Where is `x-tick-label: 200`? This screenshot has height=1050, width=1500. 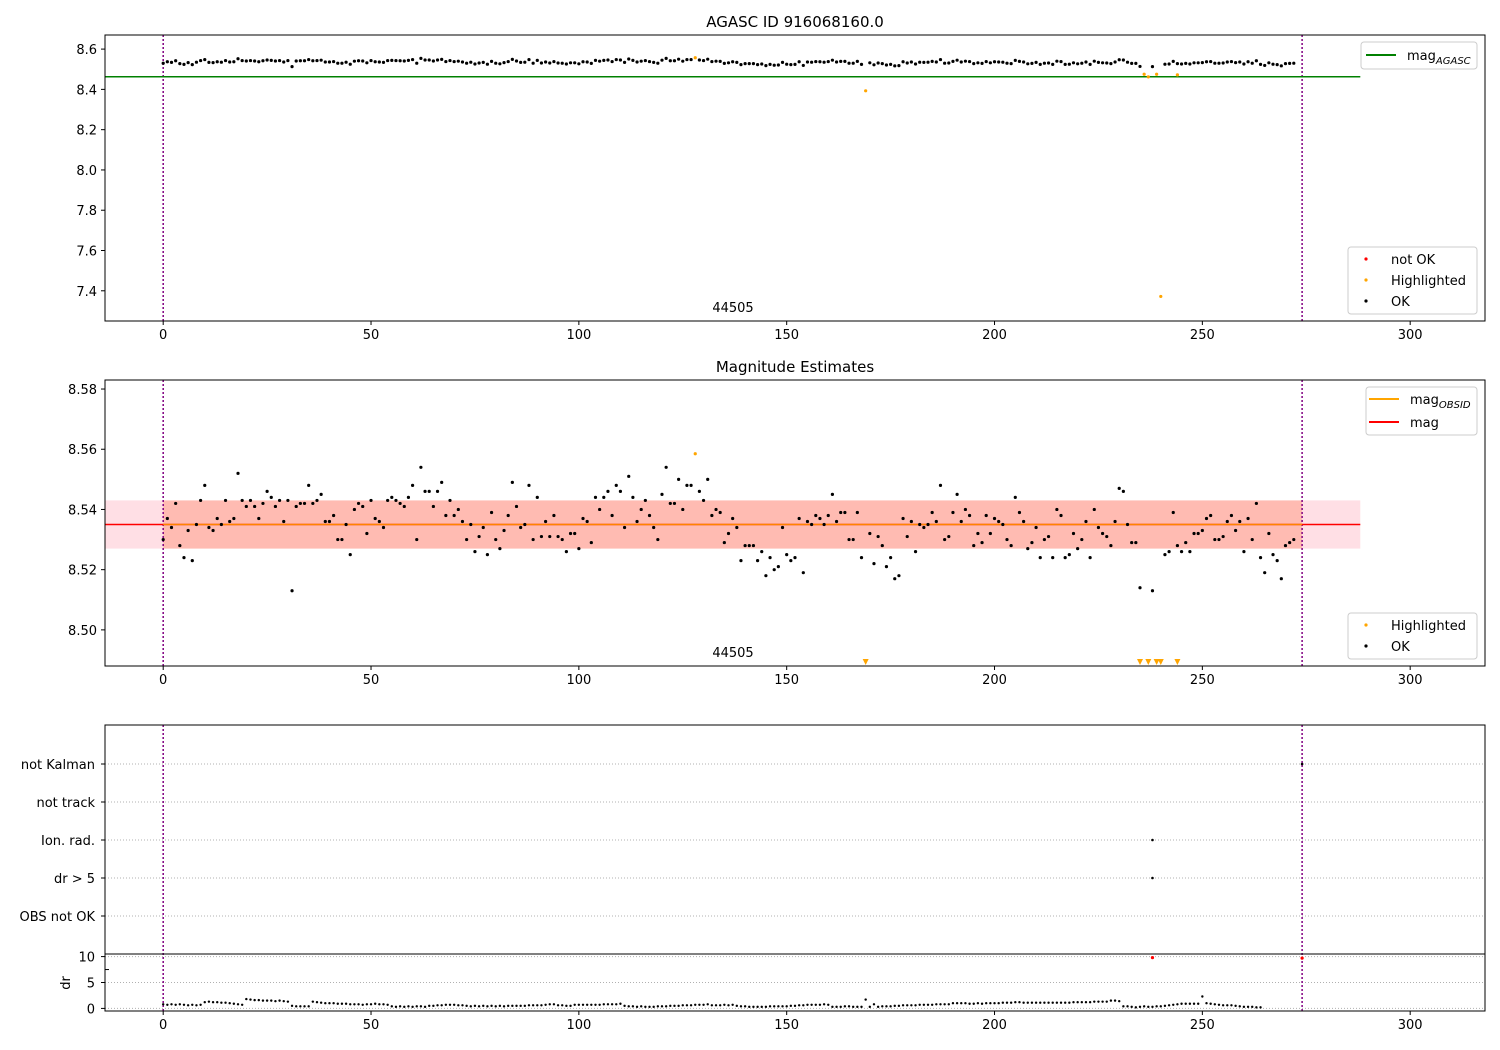 x-tick-label: 200 is located at coordinates (994, 335).